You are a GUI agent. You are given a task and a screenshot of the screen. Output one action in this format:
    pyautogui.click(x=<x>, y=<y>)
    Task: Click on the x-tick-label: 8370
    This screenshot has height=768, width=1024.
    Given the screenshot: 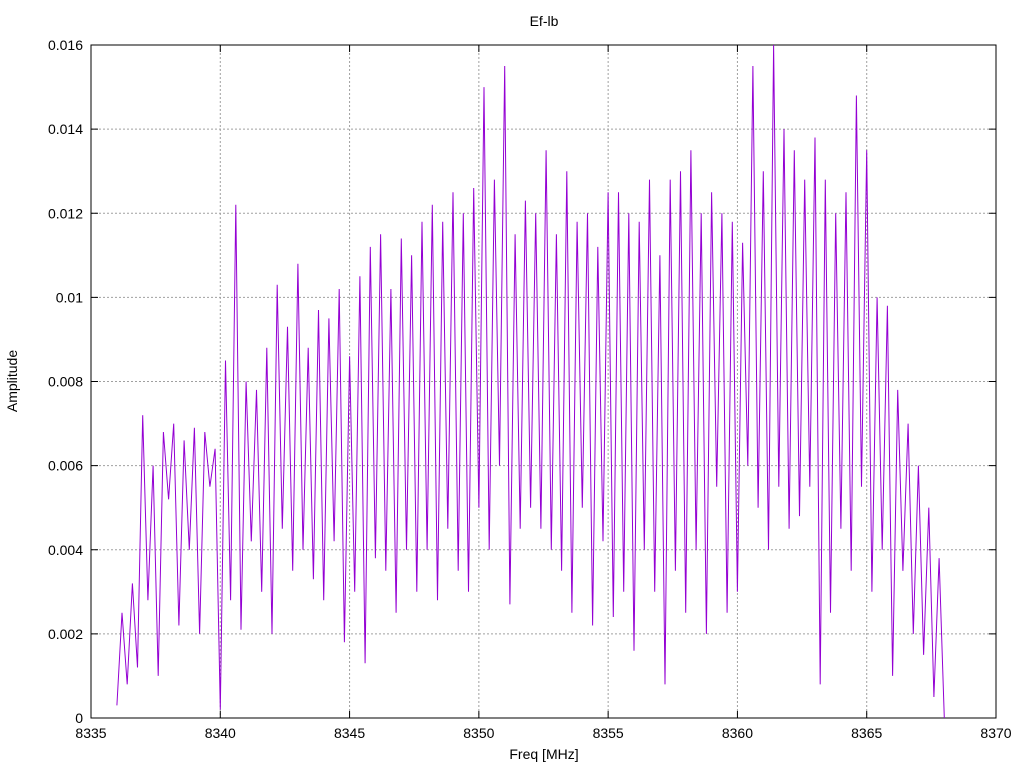 What is the action you would take?
    pyautogui.click(x=995, y=733)
    